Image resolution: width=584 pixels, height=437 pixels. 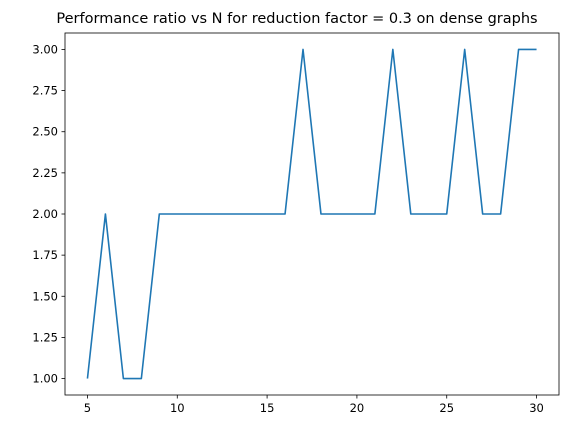 I want to click on x-tick-label: 30, so click(x=536, y=408).